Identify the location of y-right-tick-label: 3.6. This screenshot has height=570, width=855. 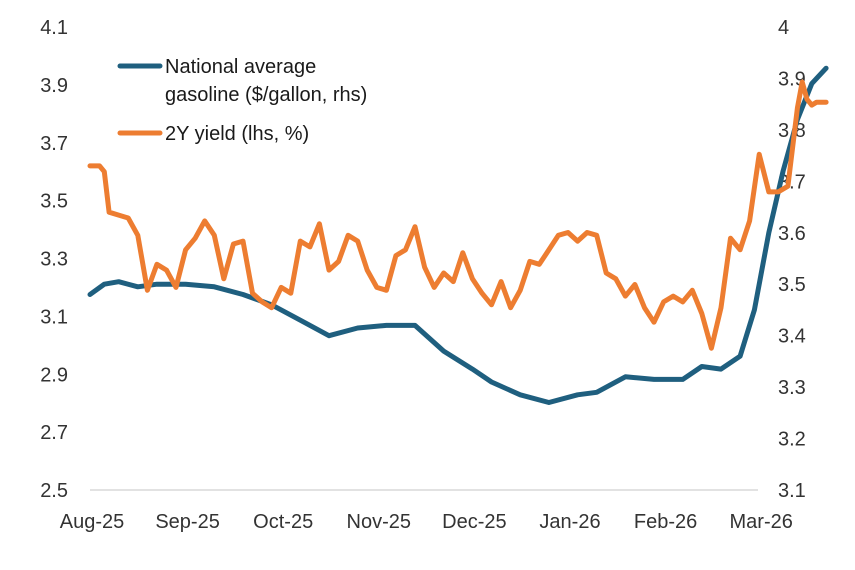
(792, 234).